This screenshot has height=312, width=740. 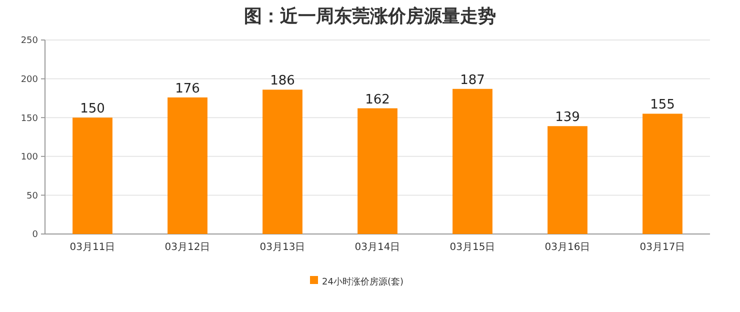 What do you see at coordinates (377, 100) in the screenshot?
I see `data-label: 162` at bounding box center [377, 100].